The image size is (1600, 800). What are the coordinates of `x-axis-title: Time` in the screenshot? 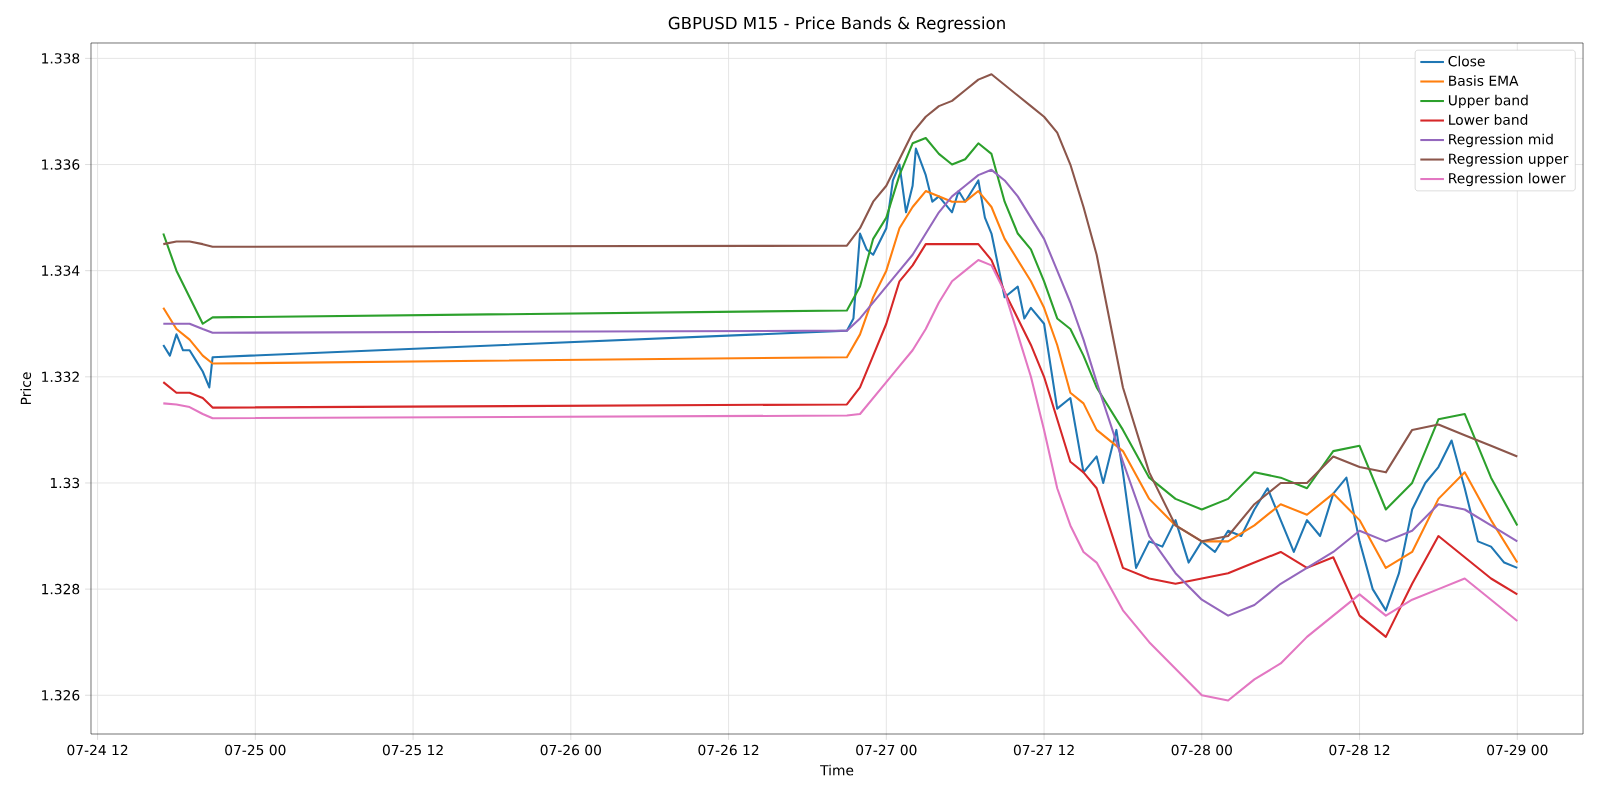 It's located at (837, 770).